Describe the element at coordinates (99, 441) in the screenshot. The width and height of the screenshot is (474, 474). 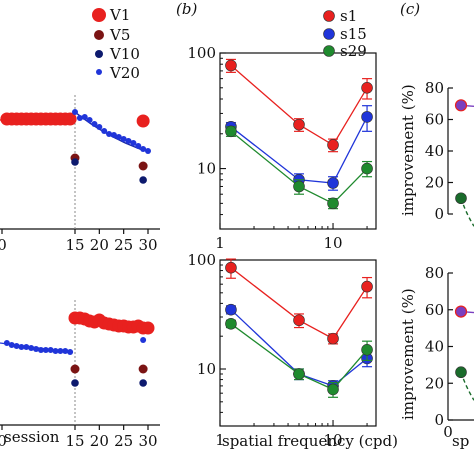
I see `x-tick-label-20: 20` at that location.